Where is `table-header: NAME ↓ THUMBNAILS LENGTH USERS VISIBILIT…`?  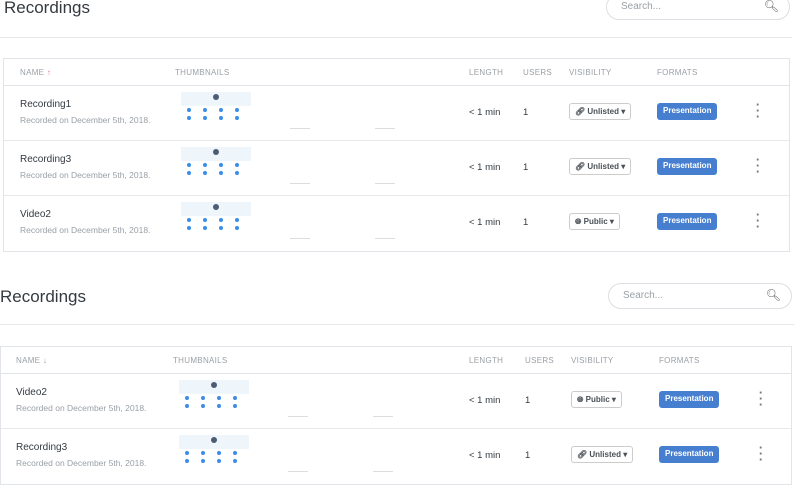 table-header: NAME ↓ THUMBNAILS LENGTH USERS VISIBILIT… is located at coordinates (396, 360).